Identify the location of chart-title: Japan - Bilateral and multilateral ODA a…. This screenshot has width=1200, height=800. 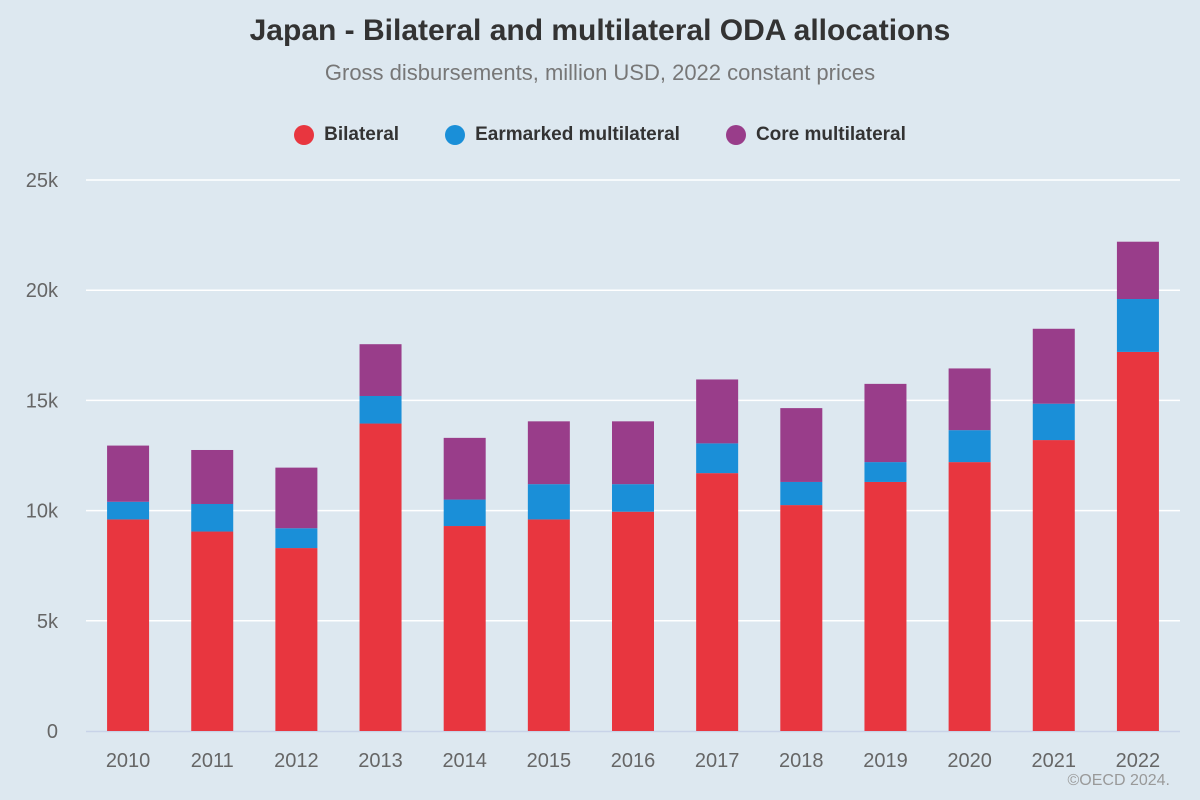
(600, 30).